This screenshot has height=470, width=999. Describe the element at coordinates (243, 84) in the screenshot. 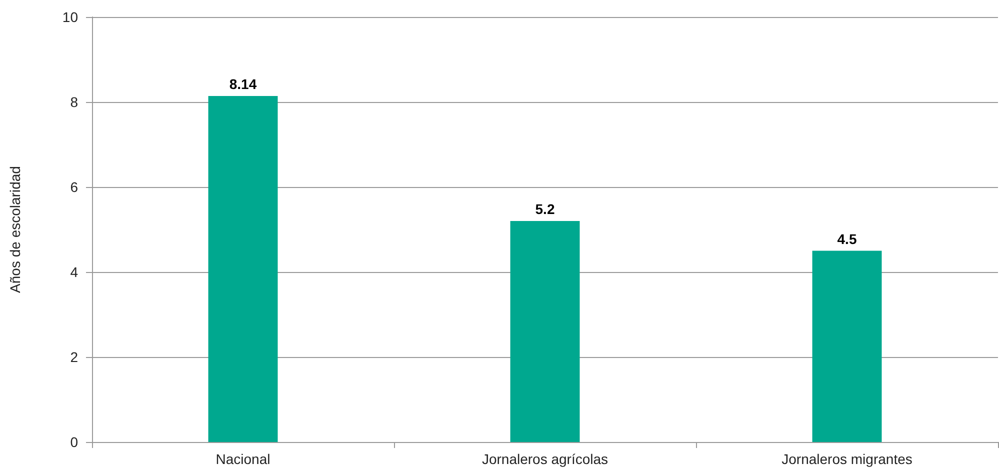

I see `data-label: 8.14` at that location.